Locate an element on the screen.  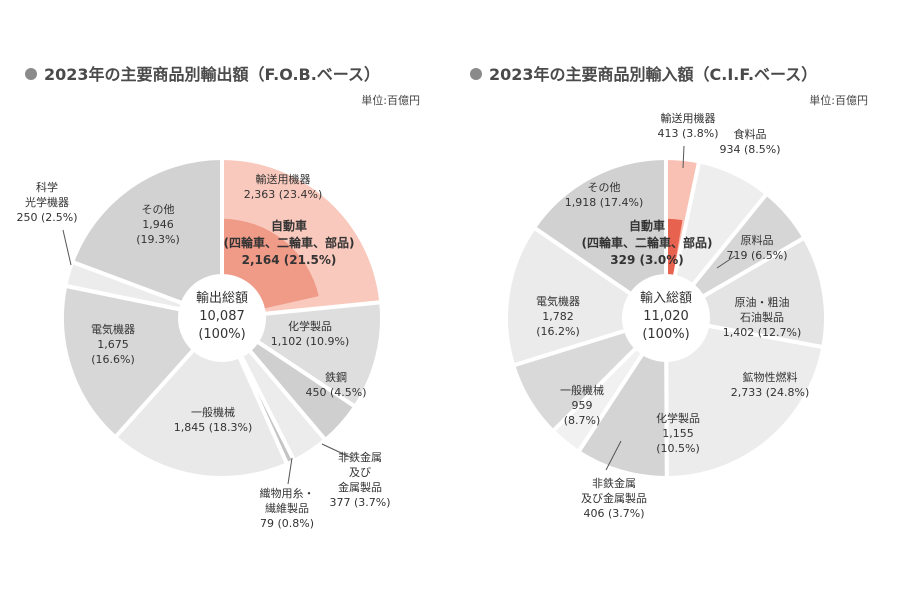
slice-label-line: 織物用糸・ is located at coordinates (287, 493).